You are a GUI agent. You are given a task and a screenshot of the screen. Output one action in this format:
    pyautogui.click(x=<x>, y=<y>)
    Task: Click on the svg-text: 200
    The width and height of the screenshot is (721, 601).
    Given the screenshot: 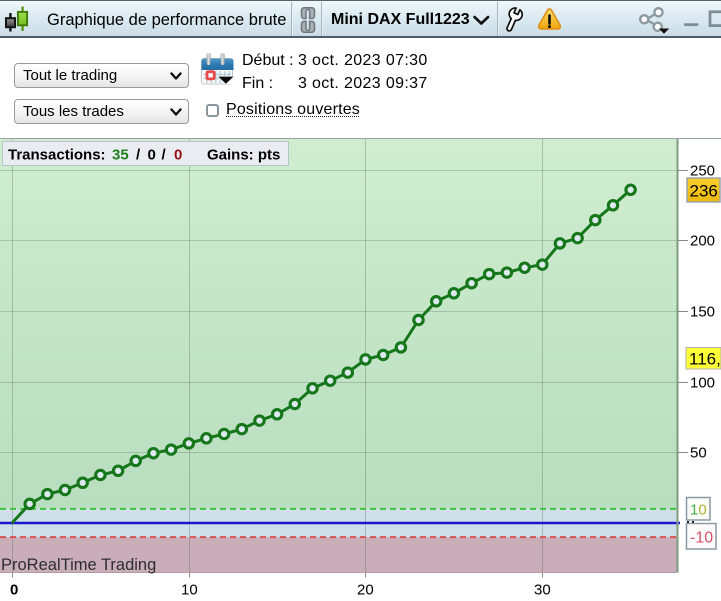 What is the action you would take?
    pyautogui.click(x=702, y=241)
    